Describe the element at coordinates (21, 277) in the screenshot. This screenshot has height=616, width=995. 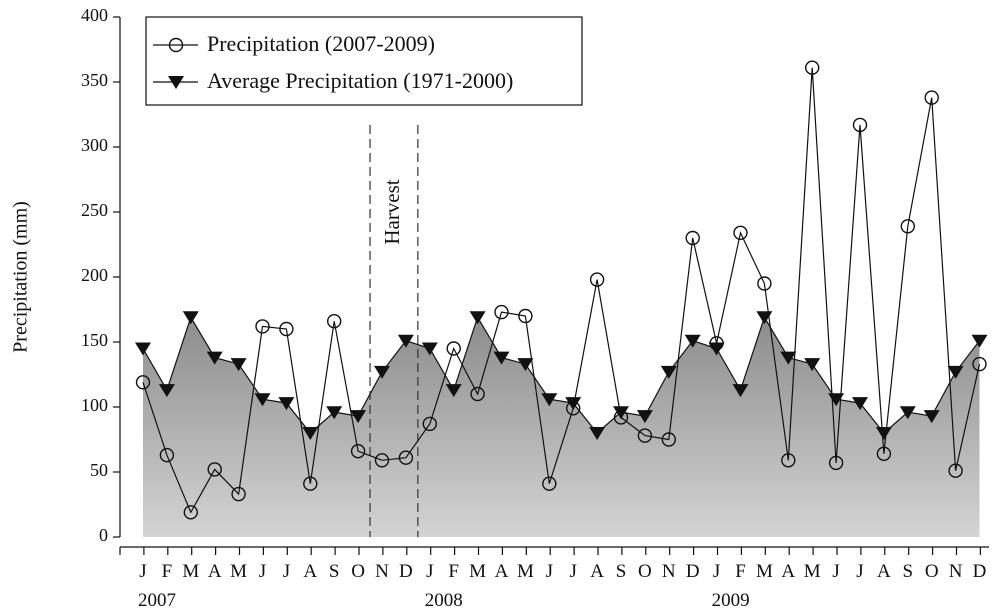
I see `y-axis-title: Precipitation (mm)` at that location.